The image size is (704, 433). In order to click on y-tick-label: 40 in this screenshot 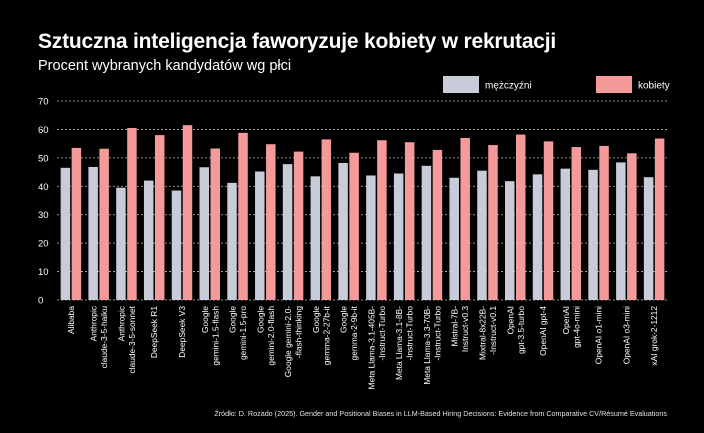, I will do `click(43, 187)`.